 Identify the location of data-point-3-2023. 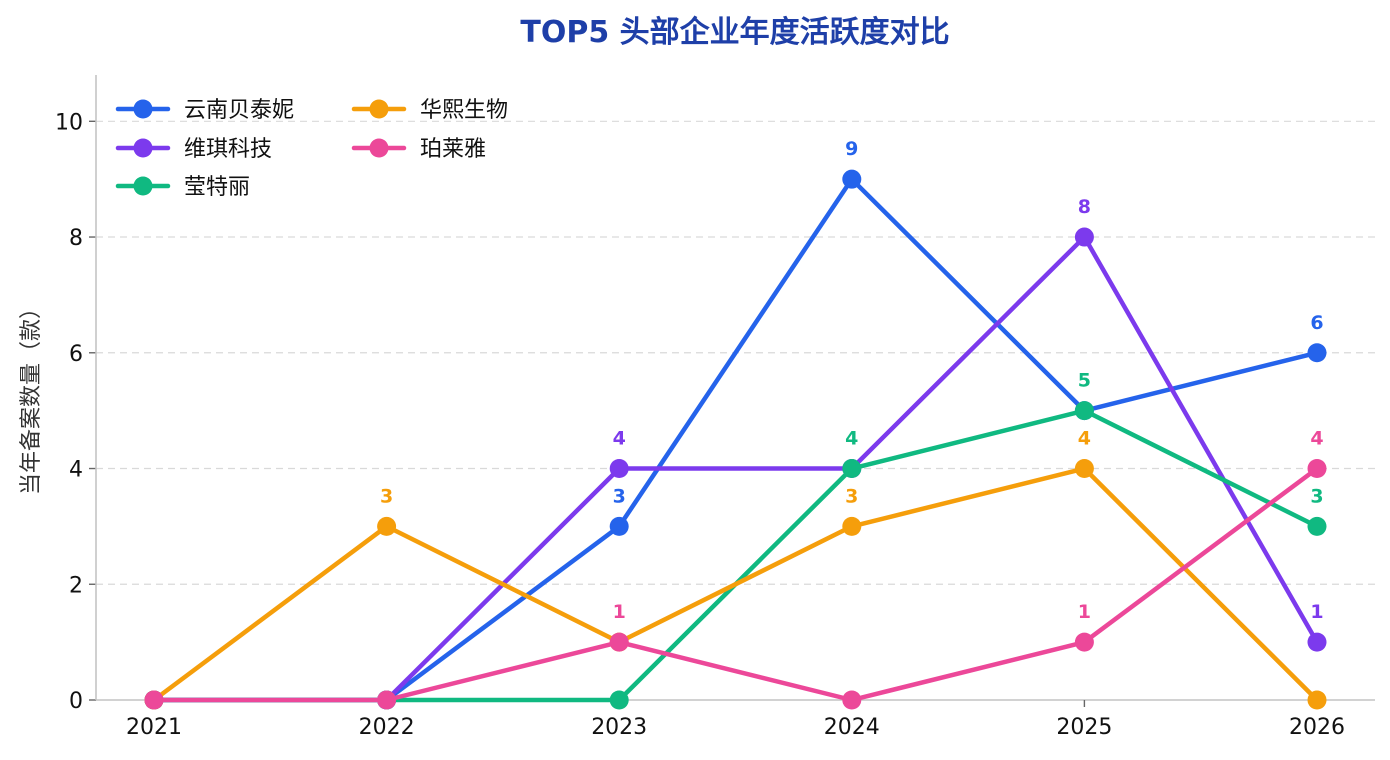
(619, 700).